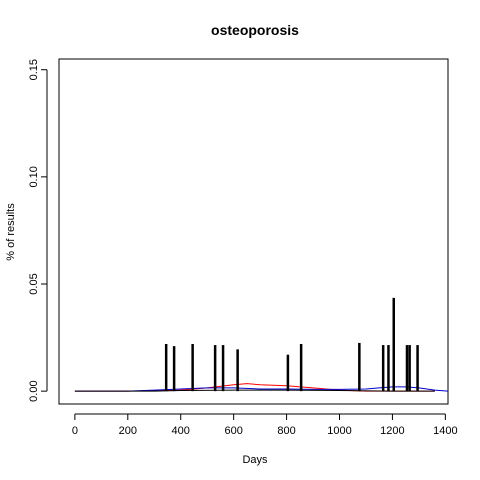 The height and width of the screenshot is (480, 480). What do you see at coordinates (128, 431) in the screenshot?
I see `x-tick-label: 200` at bounding box center [128, 431].